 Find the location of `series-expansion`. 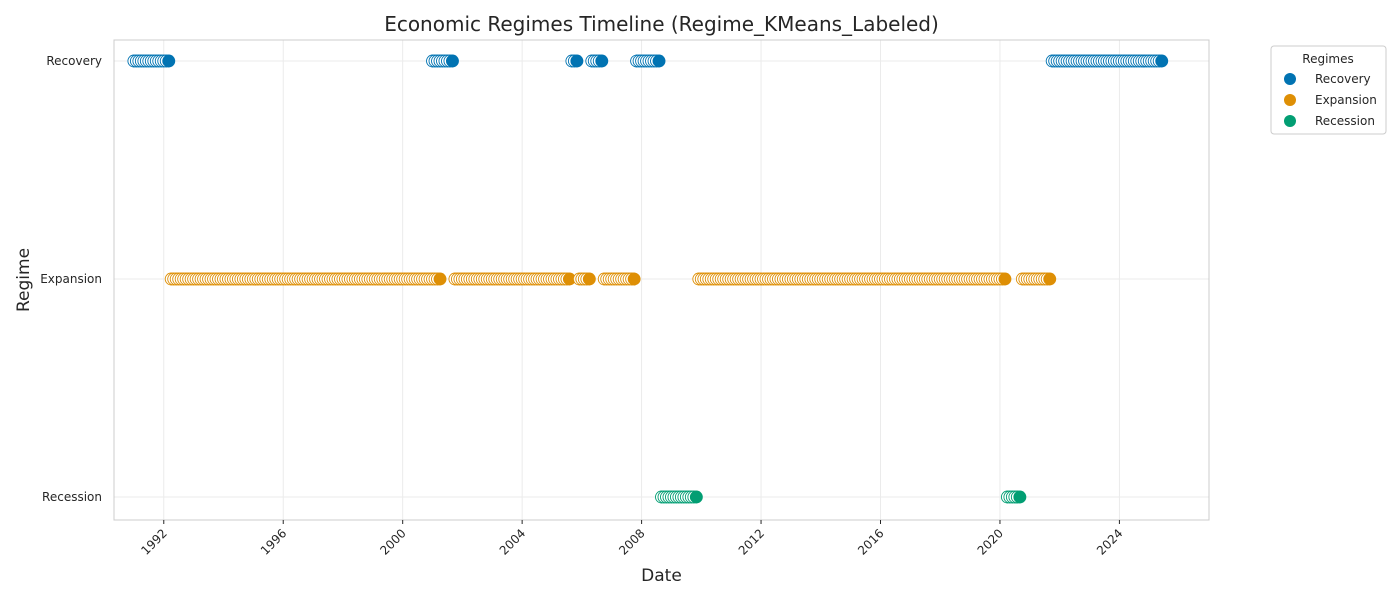

series-expansion is located at coordinates (610, 279).